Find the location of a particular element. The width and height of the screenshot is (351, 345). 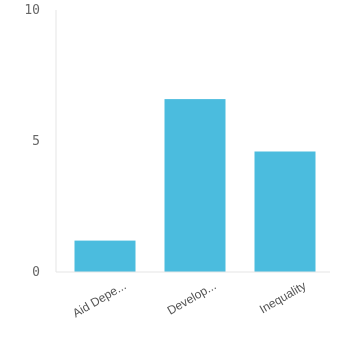

y-axis: 0 5 10 is located at coordinates (40, 141).